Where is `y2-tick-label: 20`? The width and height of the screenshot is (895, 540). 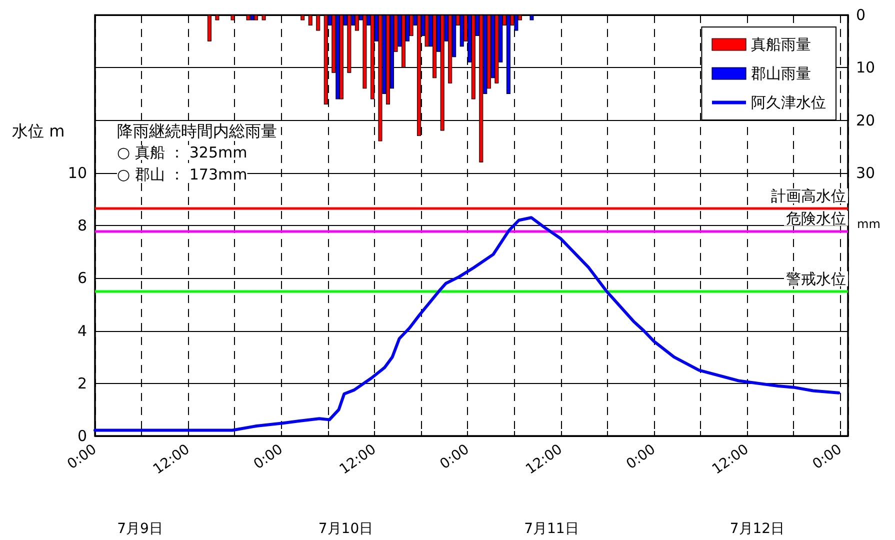
y2-tick-label: 20 is located at coordinates (866, 120).